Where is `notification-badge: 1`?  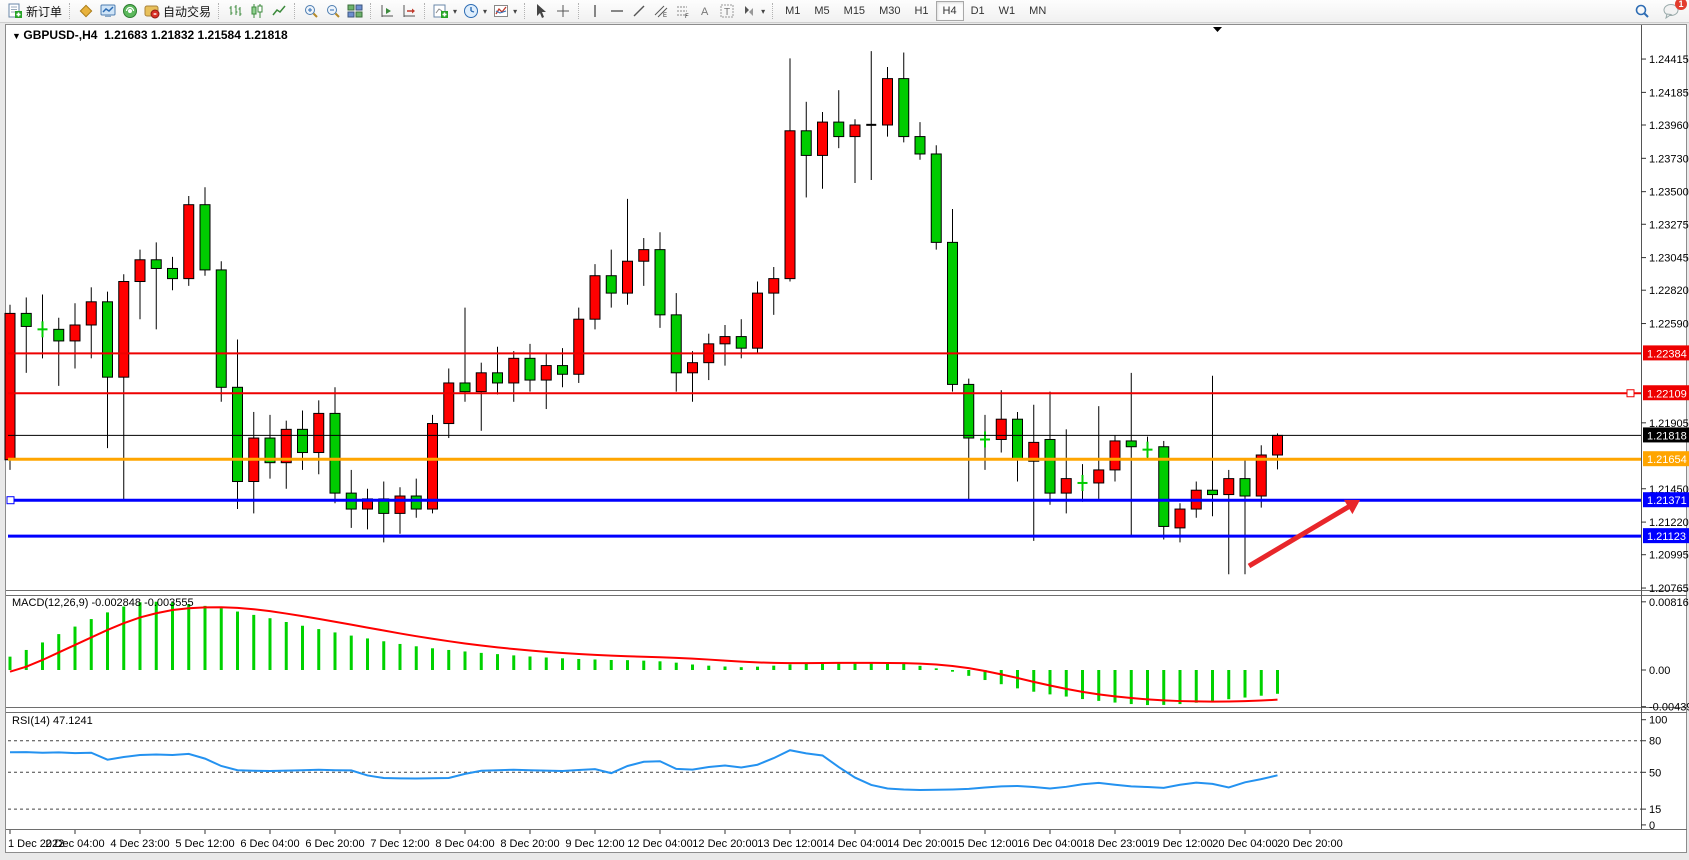
notification-badge: 1 is located at coordinates (1681, 5).